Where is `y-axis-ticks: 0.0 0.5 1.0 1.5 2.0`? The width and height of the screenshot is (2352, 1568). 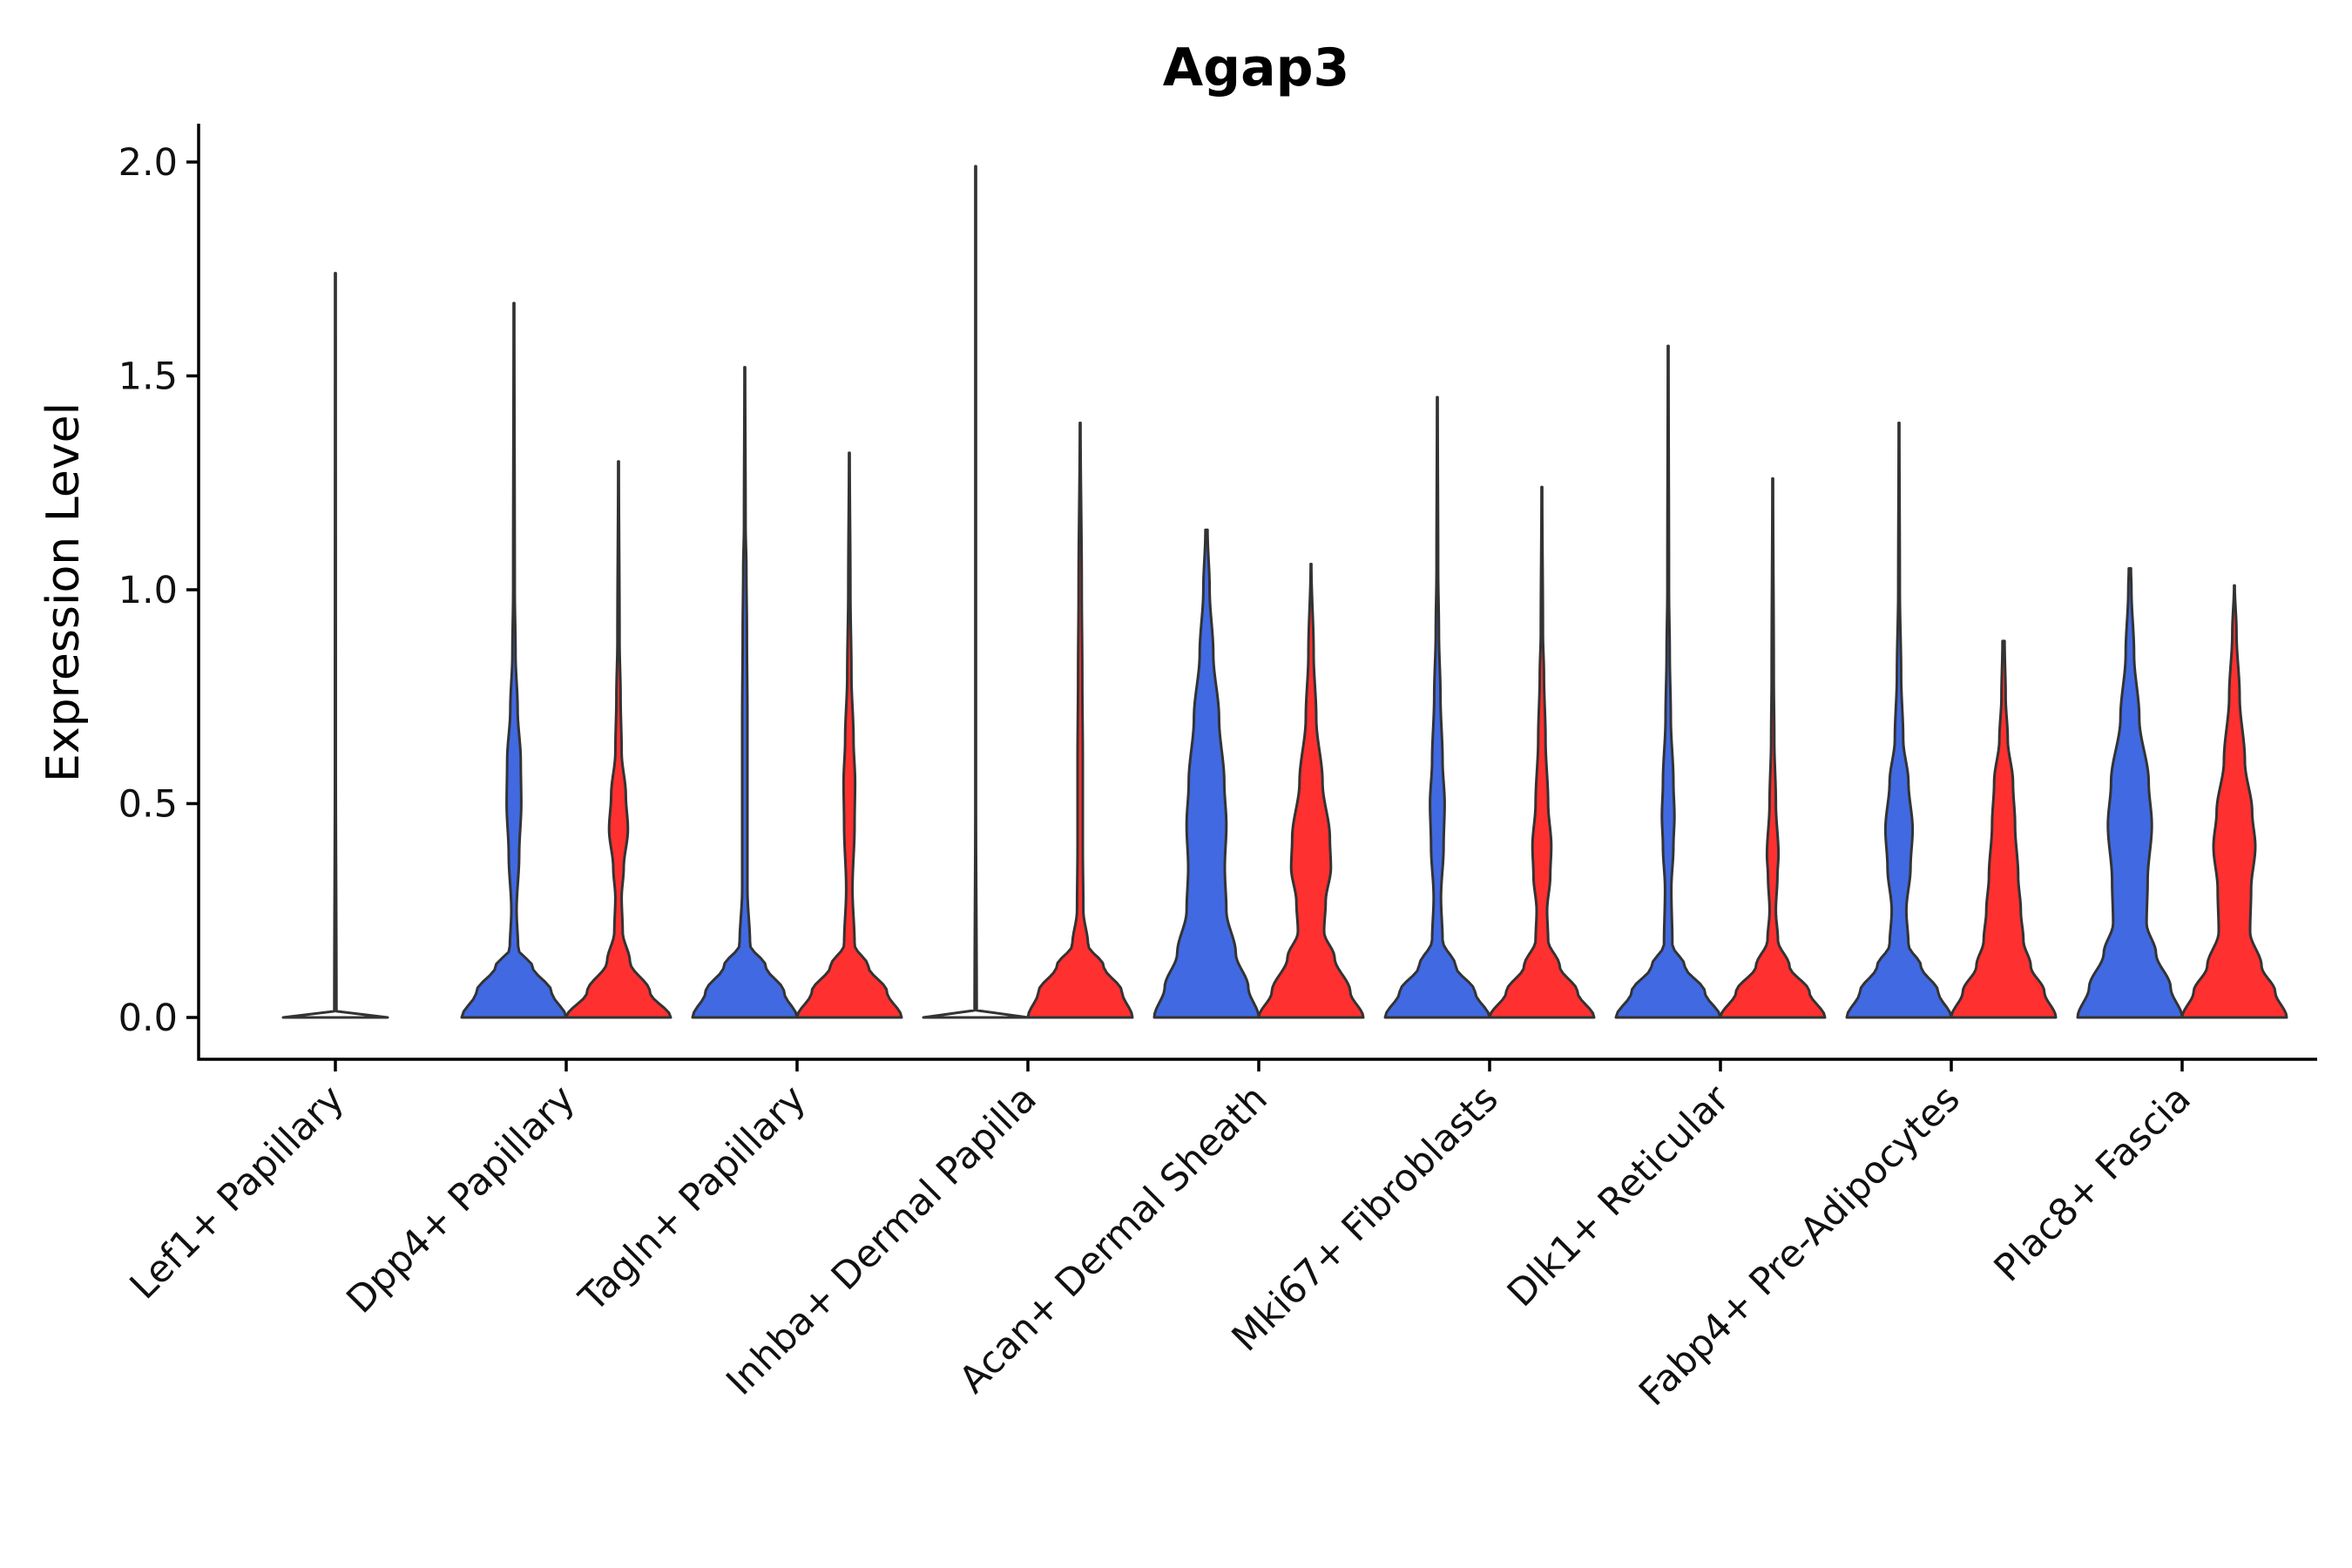
y-axis-ticks: 0.0 0.5 1.0 1.5 2.0 is located at coordinates (158, 590).